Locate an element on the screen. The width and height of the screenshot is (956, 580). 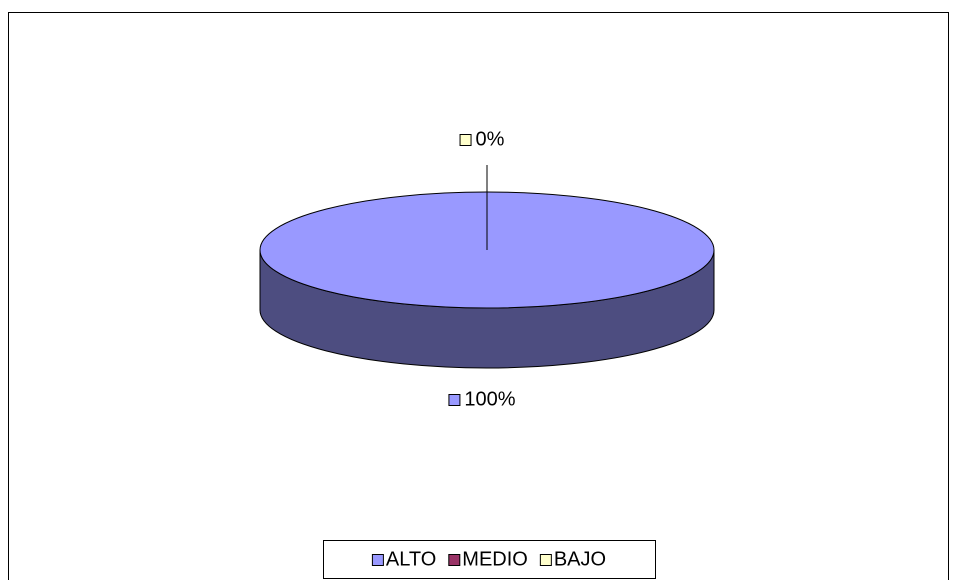
legend-label: ALTO is located at coordinates (411, 559).